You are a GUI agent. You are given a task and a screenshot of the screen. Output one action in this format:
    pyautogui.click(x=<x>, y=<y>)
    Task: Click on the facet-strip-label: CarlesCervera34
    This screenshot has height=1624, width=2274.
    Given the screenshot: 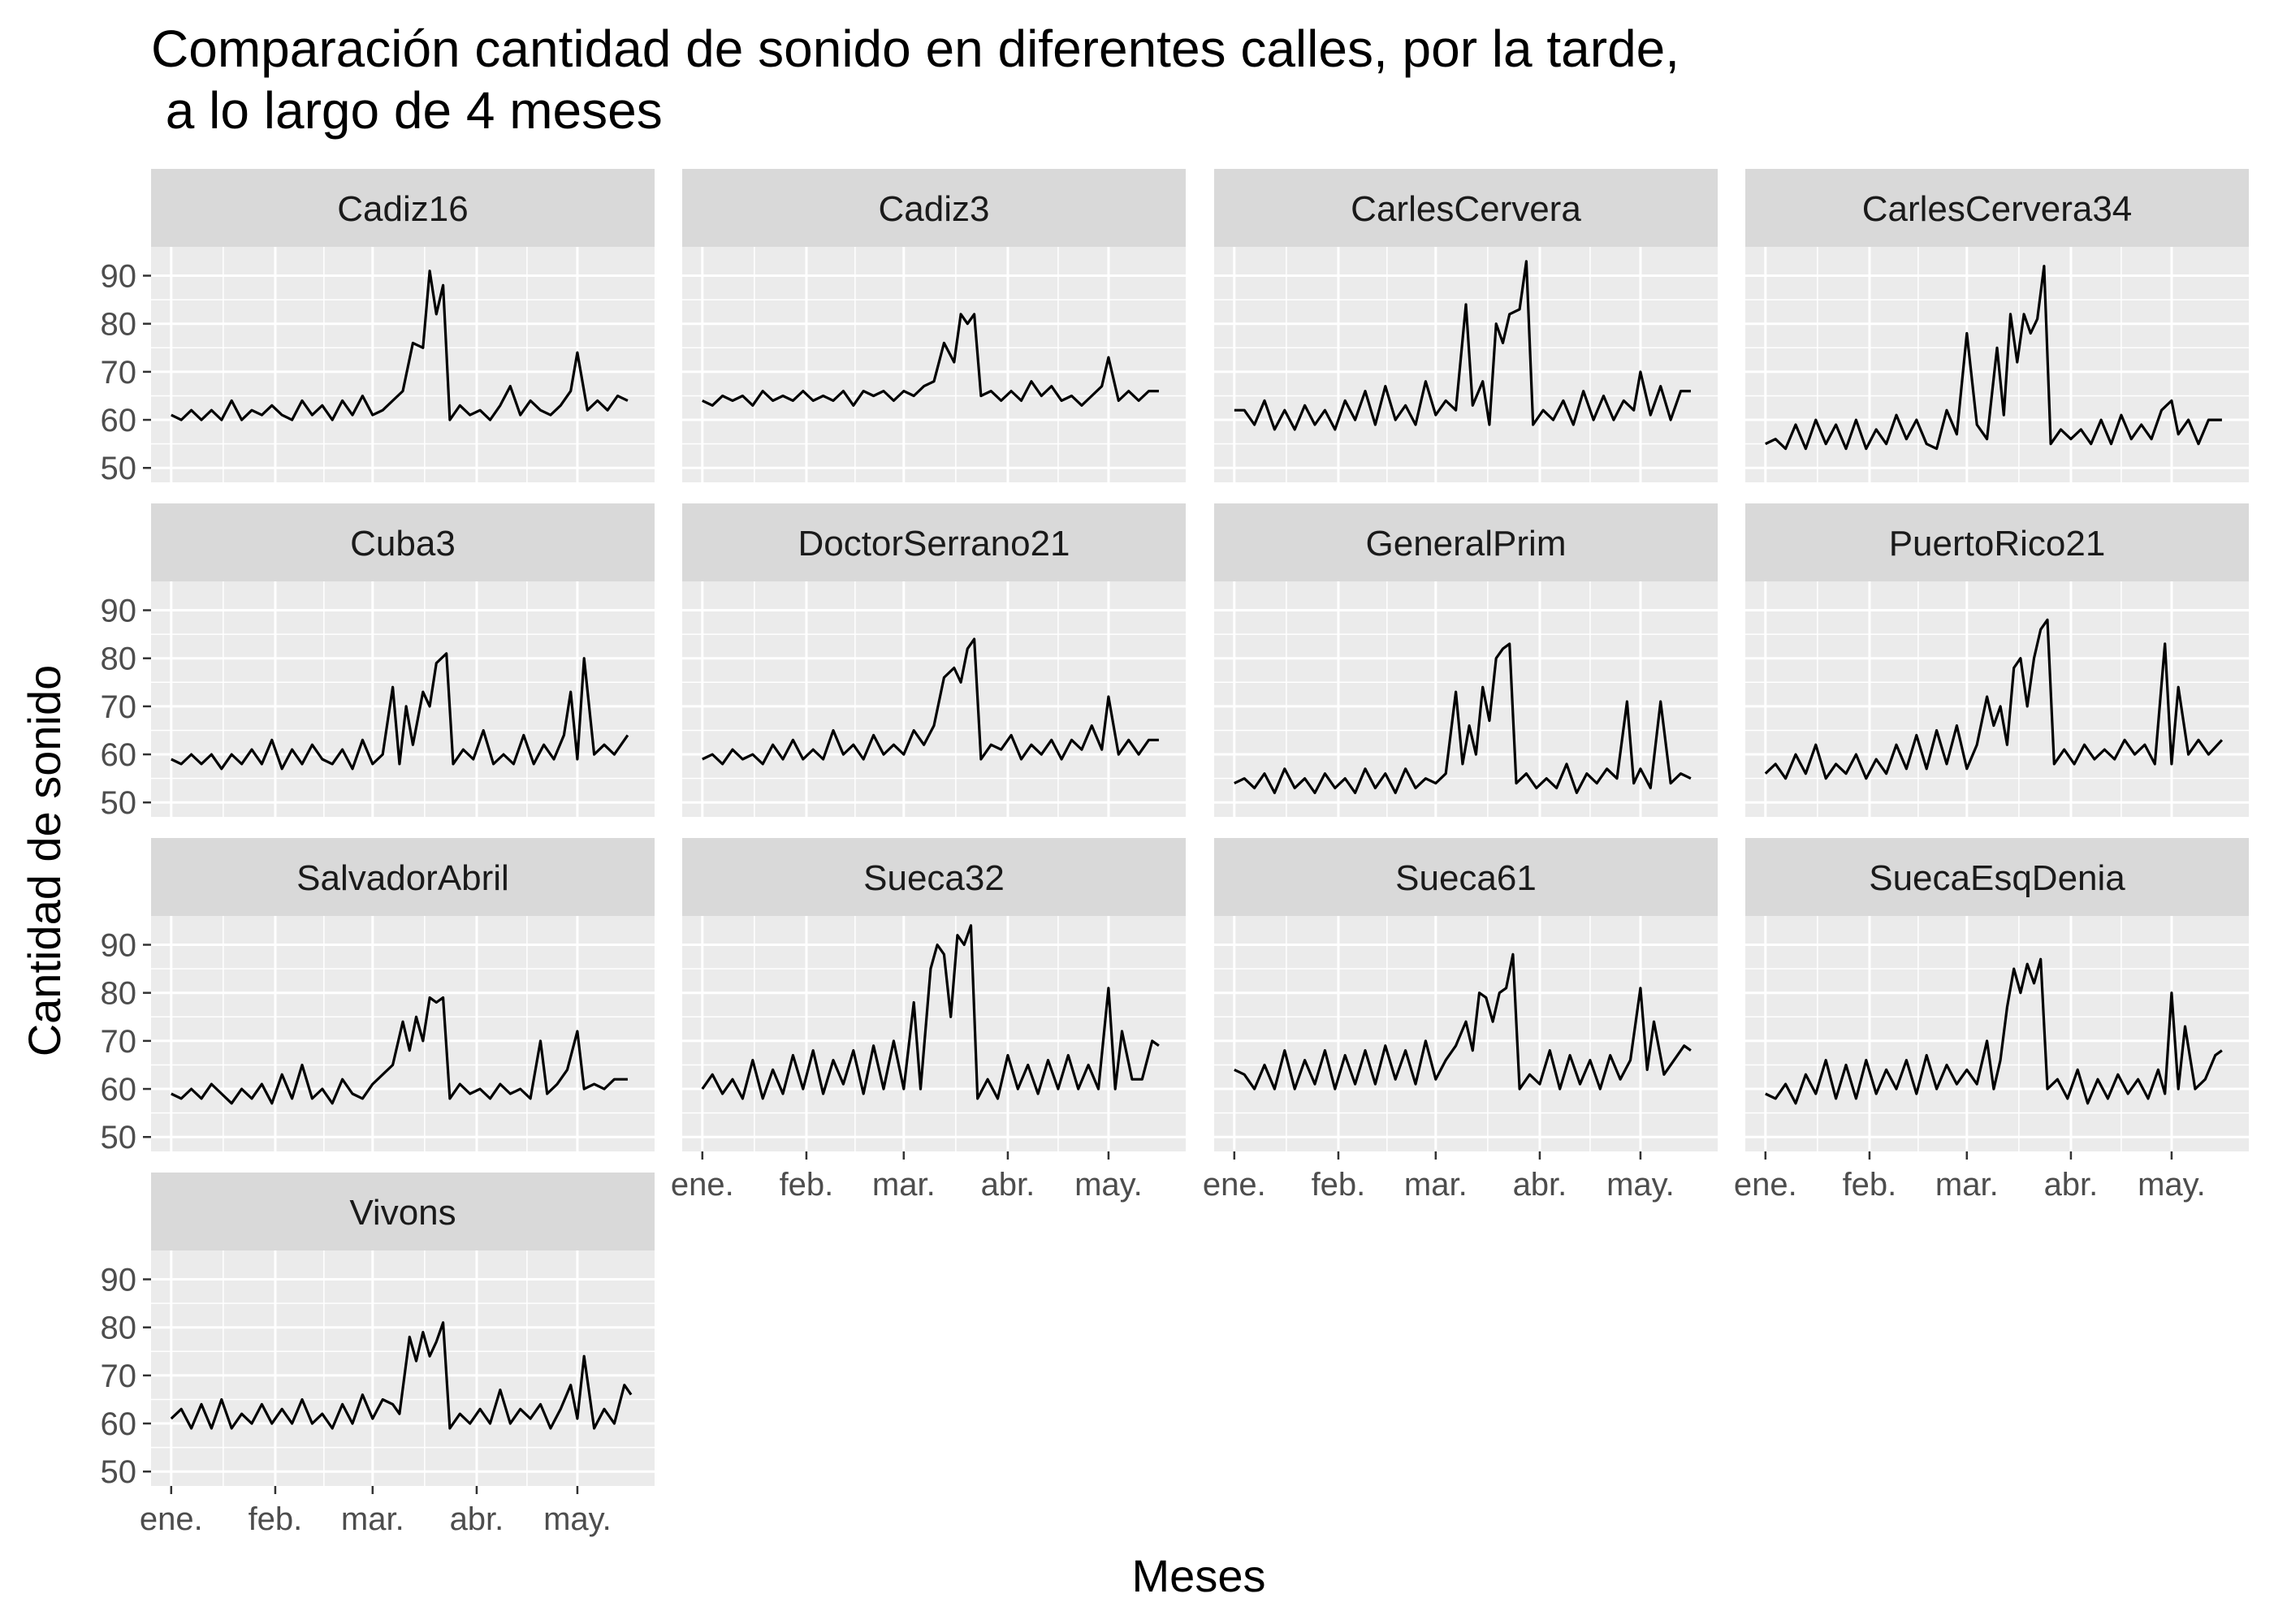 What is the action you would take?
    pyautogui.click(x=1997, y=209)
    